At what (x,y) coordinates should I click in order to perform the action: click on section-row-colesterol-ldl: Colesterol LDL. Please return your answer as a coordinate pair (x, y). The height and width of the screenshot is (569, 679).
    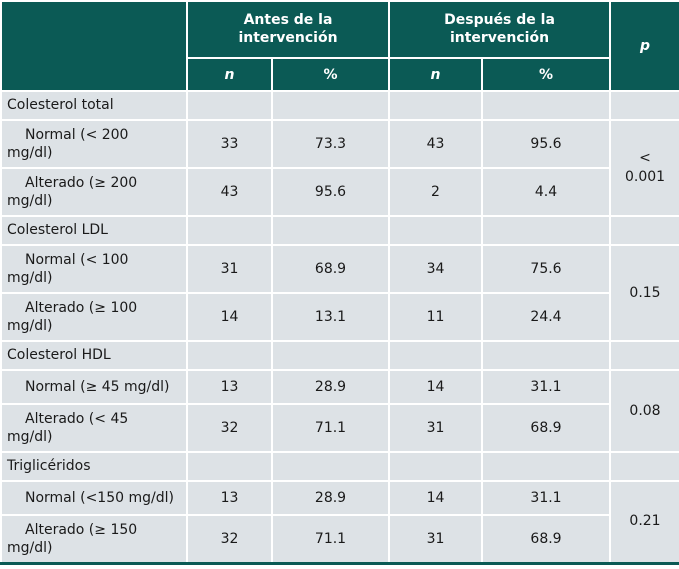
    Looking at the image, I should click on (339, 230).